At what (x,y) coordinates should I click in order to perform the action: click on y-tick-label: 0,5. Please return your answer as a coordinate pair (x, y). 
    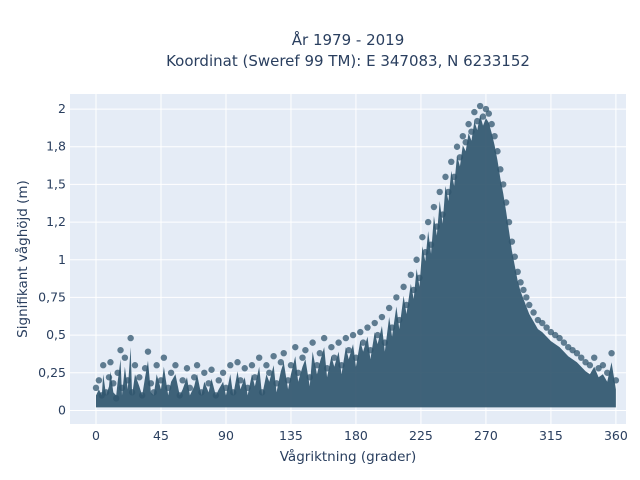
    Looking at the image, I should click on (56, 334).